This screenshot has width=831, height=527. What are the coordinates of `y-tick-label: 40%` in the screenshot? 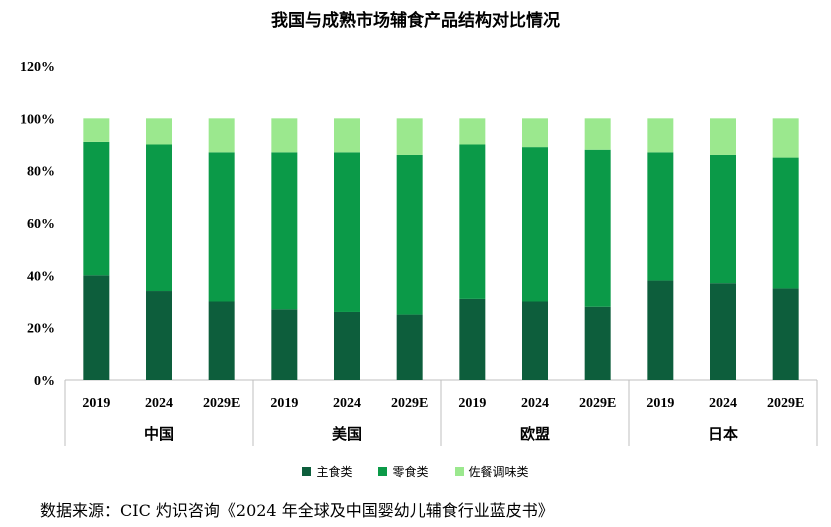 It's located at (41, 276).